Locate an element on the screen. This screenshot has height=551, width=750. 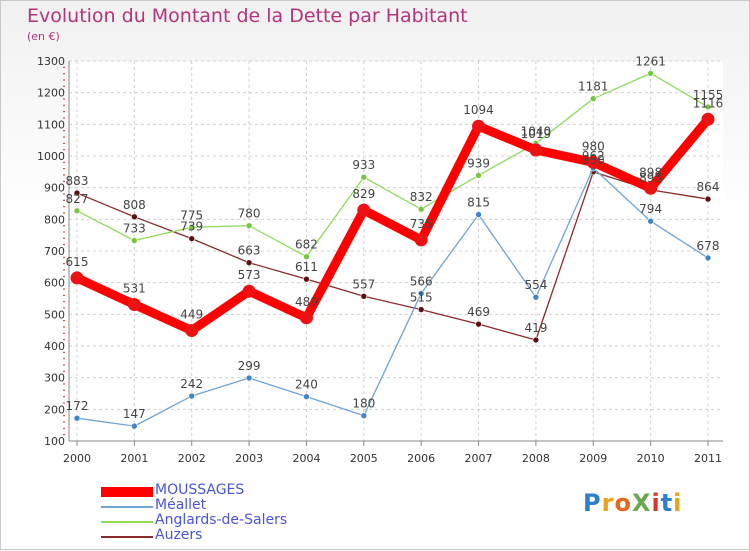
x-tick-label: 2006 is located at coordinates (421, 458).